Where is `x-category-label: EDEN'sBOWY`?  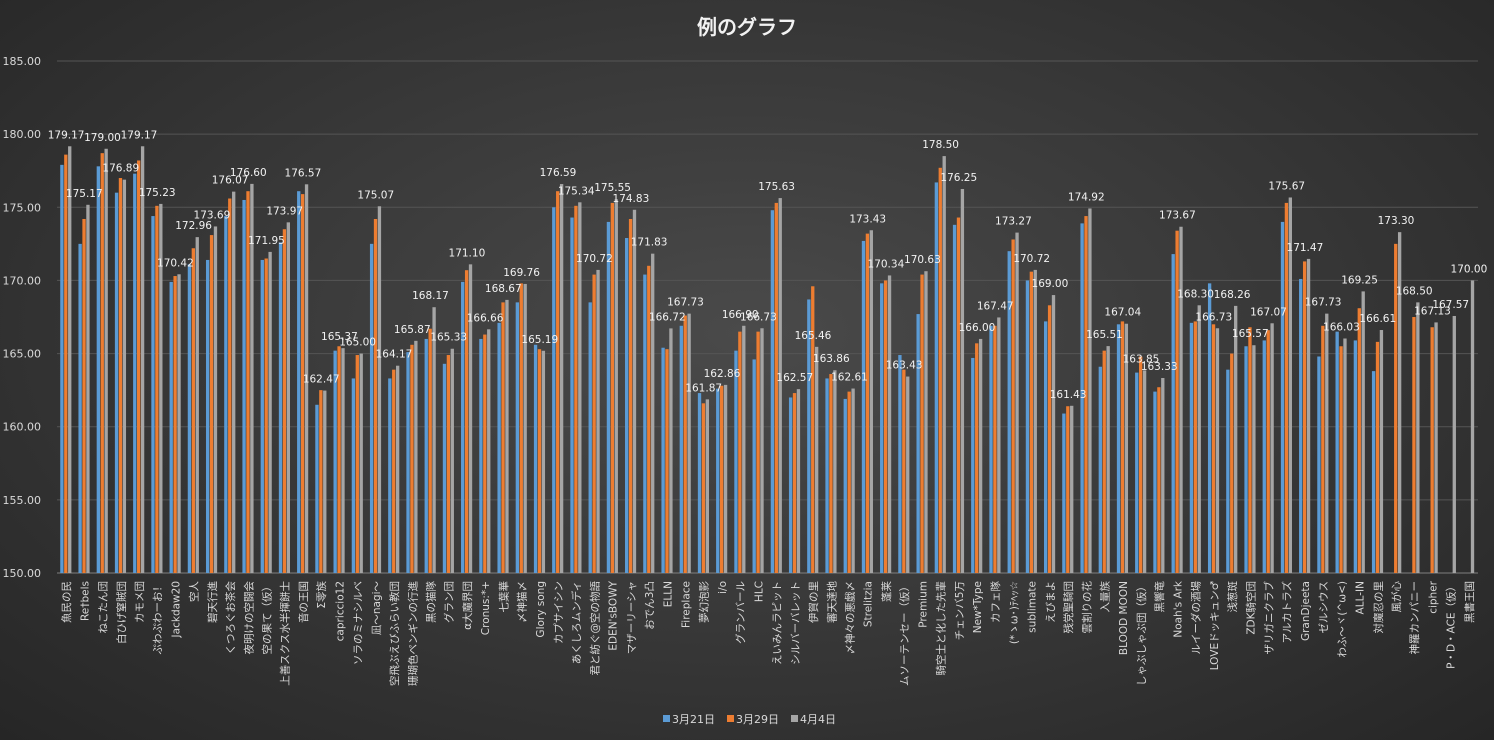
x-category-label: EDEN'sBOWY is located at coordinates (614, 615).